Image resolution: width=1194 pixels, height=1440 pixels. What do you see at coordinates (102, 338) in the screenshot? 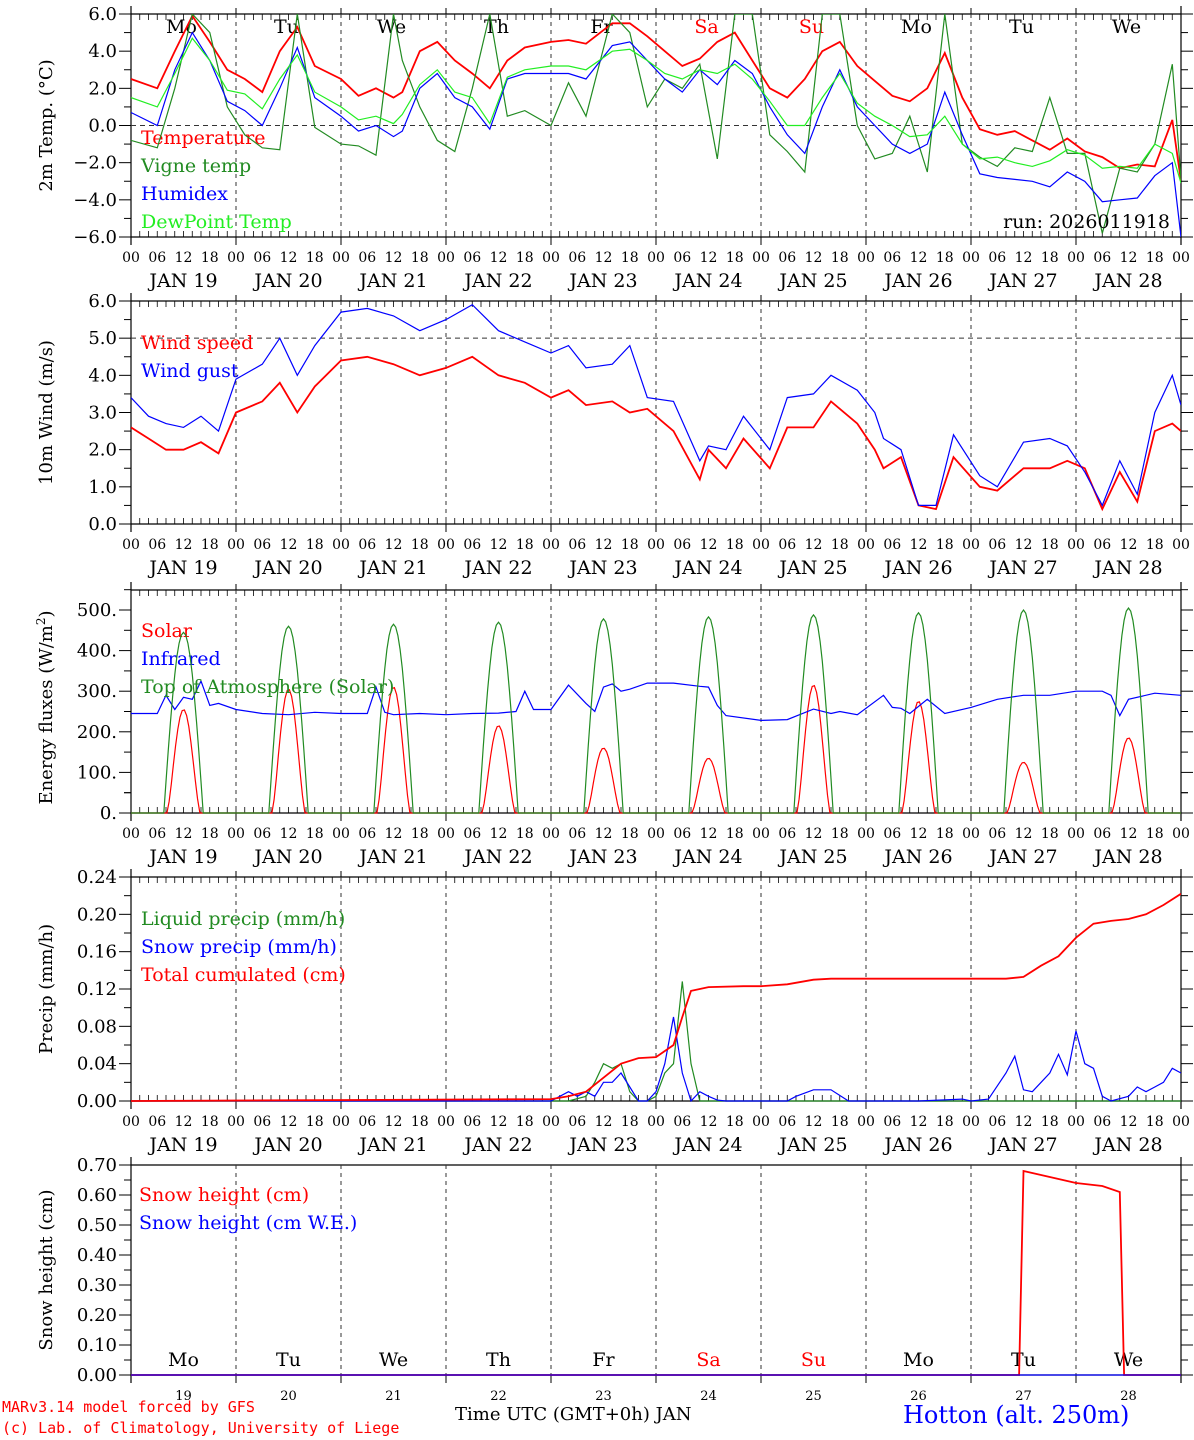
I see `y-tick-label: 5.0` at bounding box center [102, 338].